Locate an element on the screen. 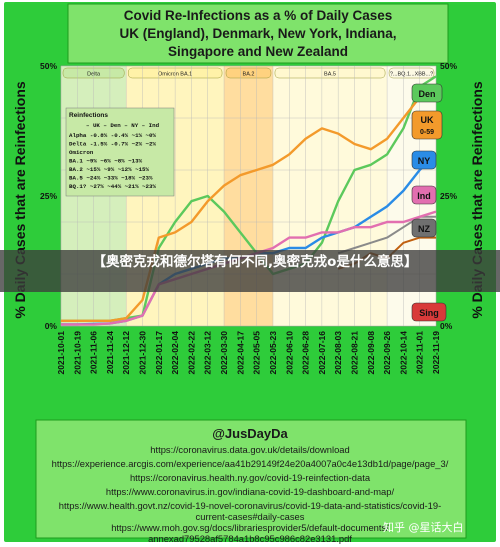 The image size is (500, 547). x-tick-label: 2022-02-04 is located at coordinates (175, 353).